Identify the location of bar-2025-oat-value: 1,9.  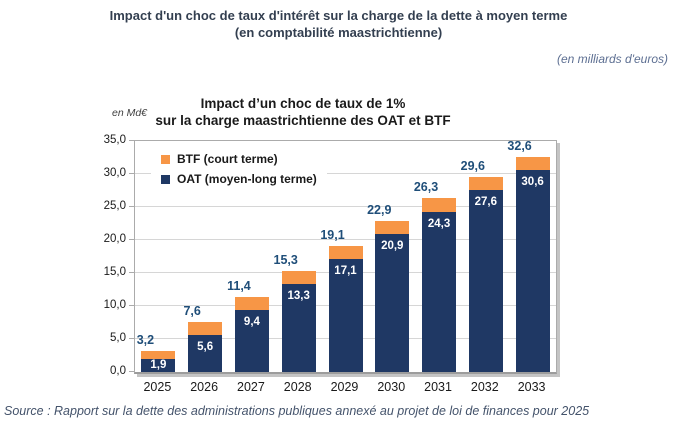
(158, 365).